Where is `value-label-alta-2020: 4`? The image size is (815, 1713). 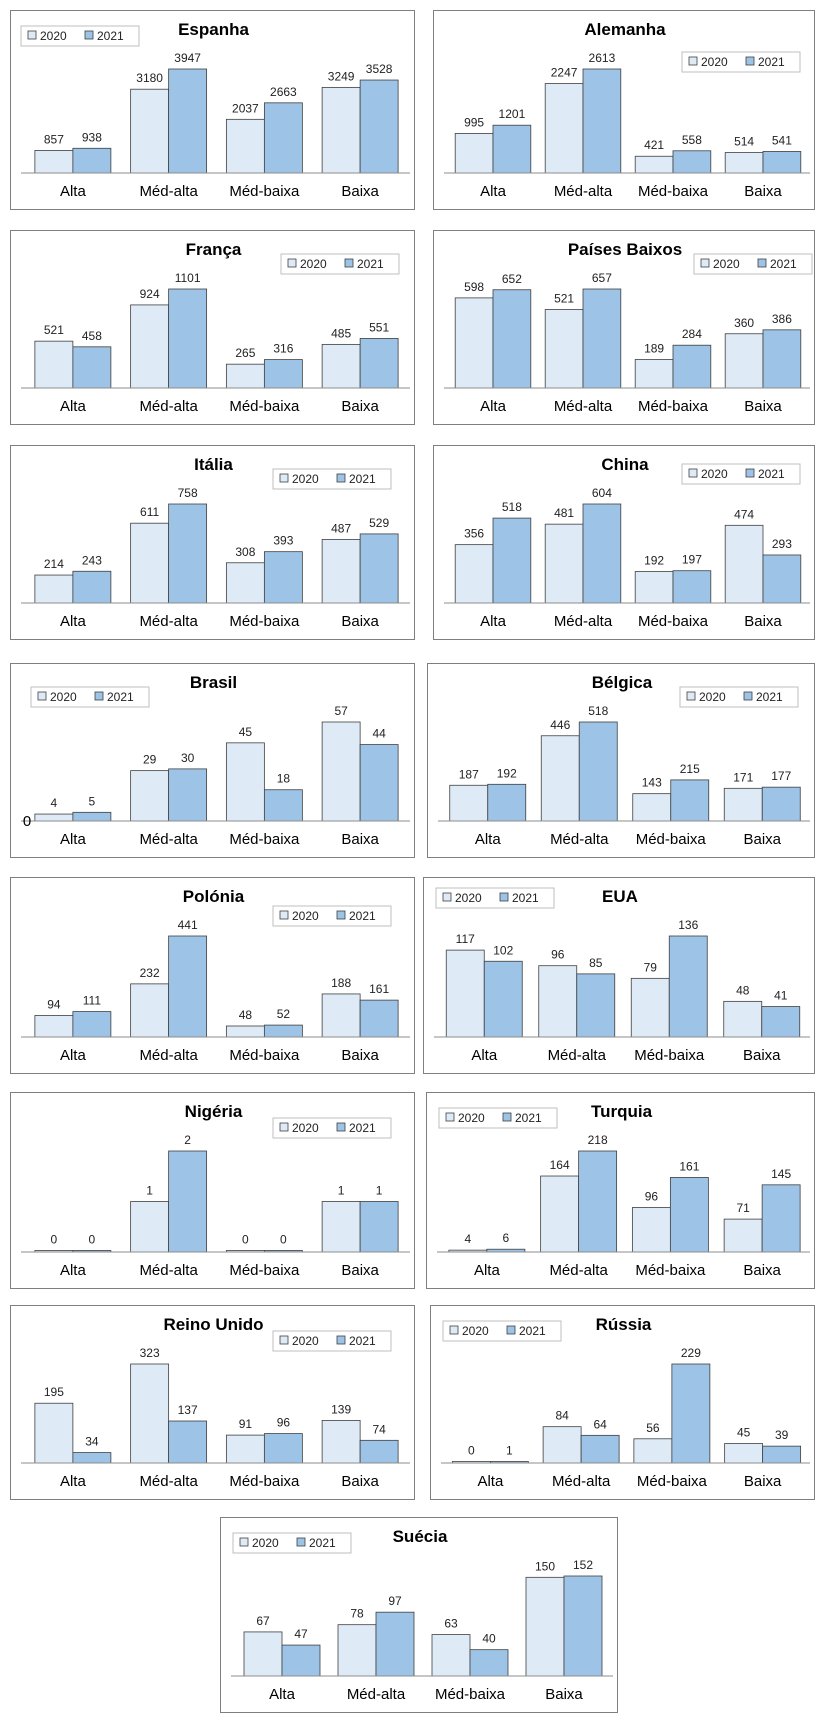
value-label-alta-2020: 4 is located at coordinates (468, 1239).